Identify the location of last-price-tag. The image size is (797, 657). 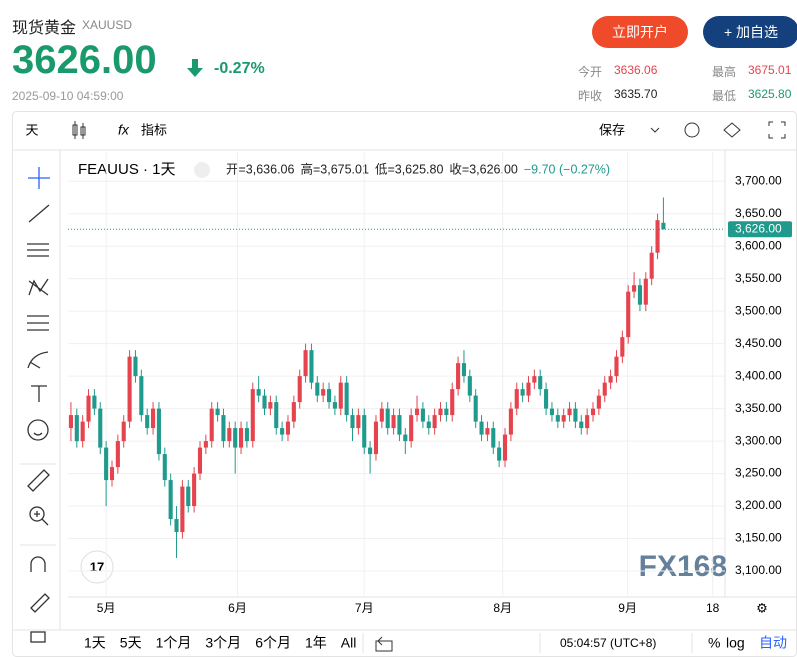
(760, 229).